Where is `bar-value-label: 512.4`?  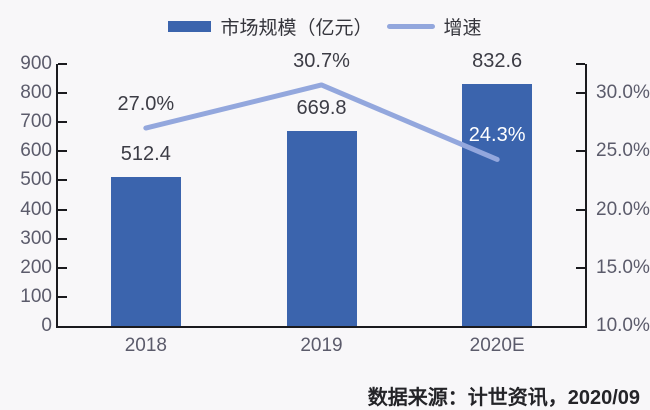 bar-value-label: 512.4 is located at coordinates (145, 153).